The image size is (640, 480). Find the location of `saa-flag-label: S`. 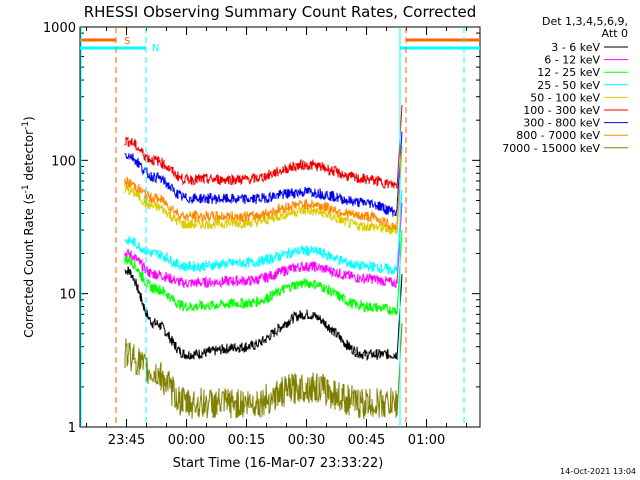

saa-flag-label: S is located at coordinates (127, 41).